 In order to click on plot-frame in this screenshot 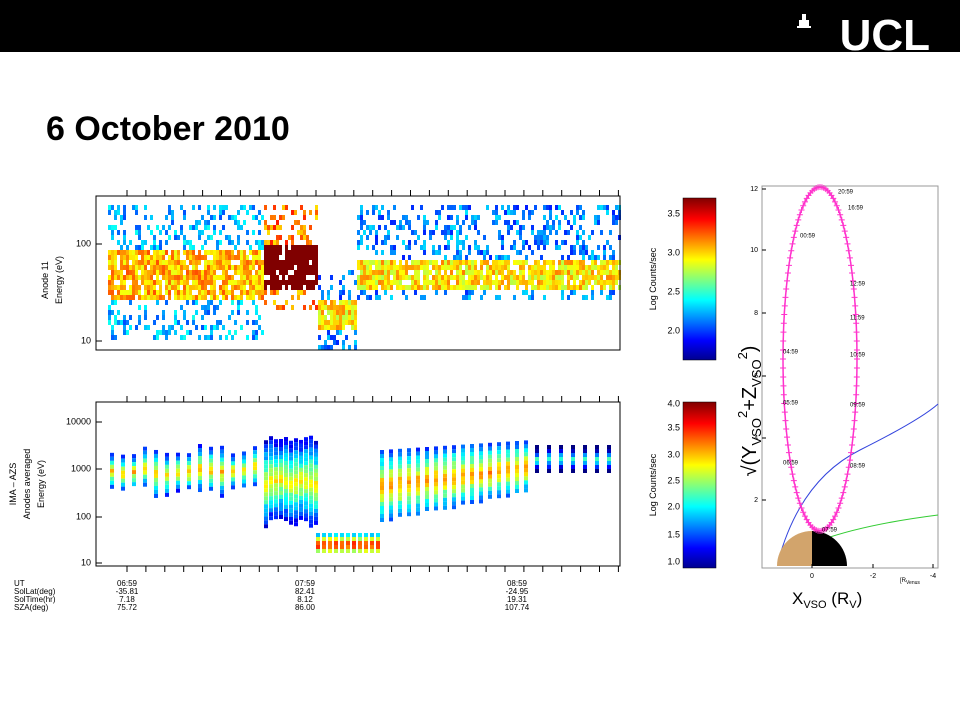, I will do `click(358, 273)`.